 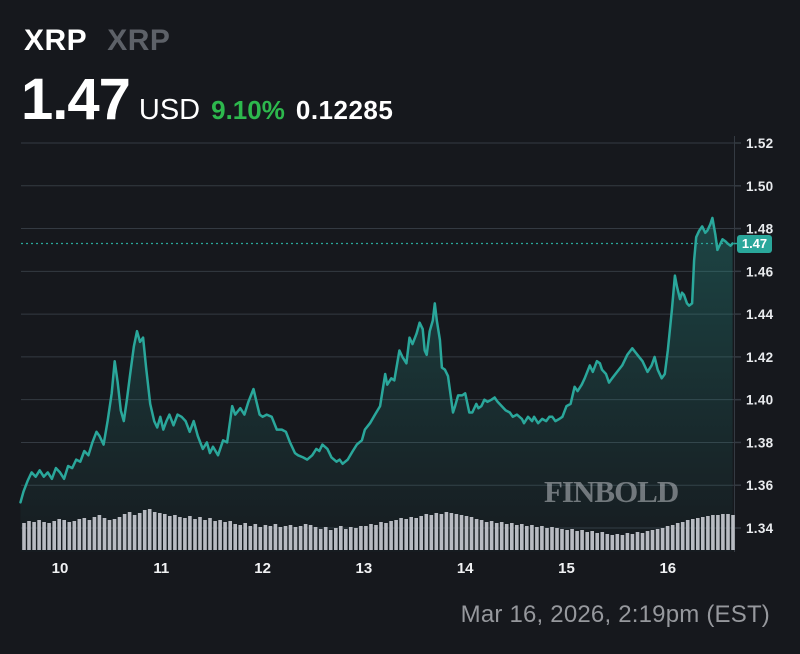 What do you see at coordinates (161, 568) in the screenshot?
I see `x-axis-label: 11` at bounding box center [161, 568].